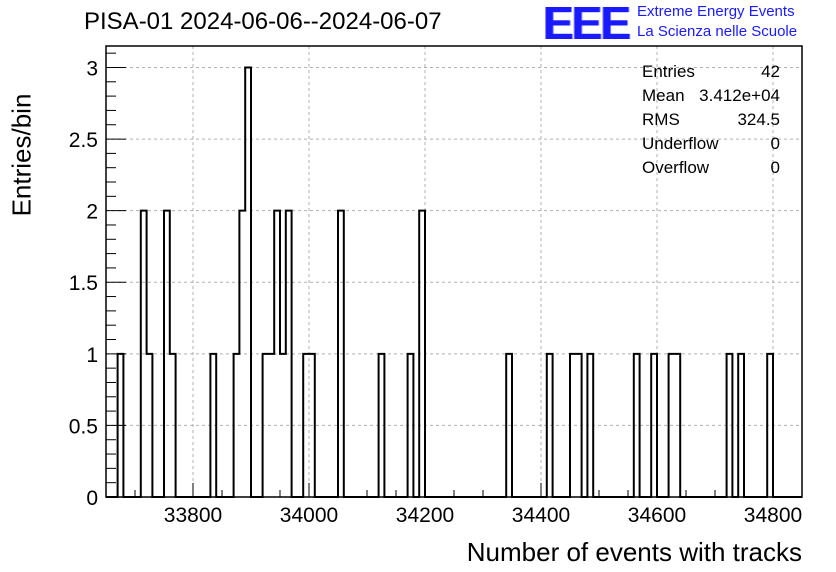 Image resolution: width=836 pixels, height=572 pixels. What do you see at coordinates (92, 212) in the screenshot?
I see `y-tick-label: 2` at bounding box center [92, 212].